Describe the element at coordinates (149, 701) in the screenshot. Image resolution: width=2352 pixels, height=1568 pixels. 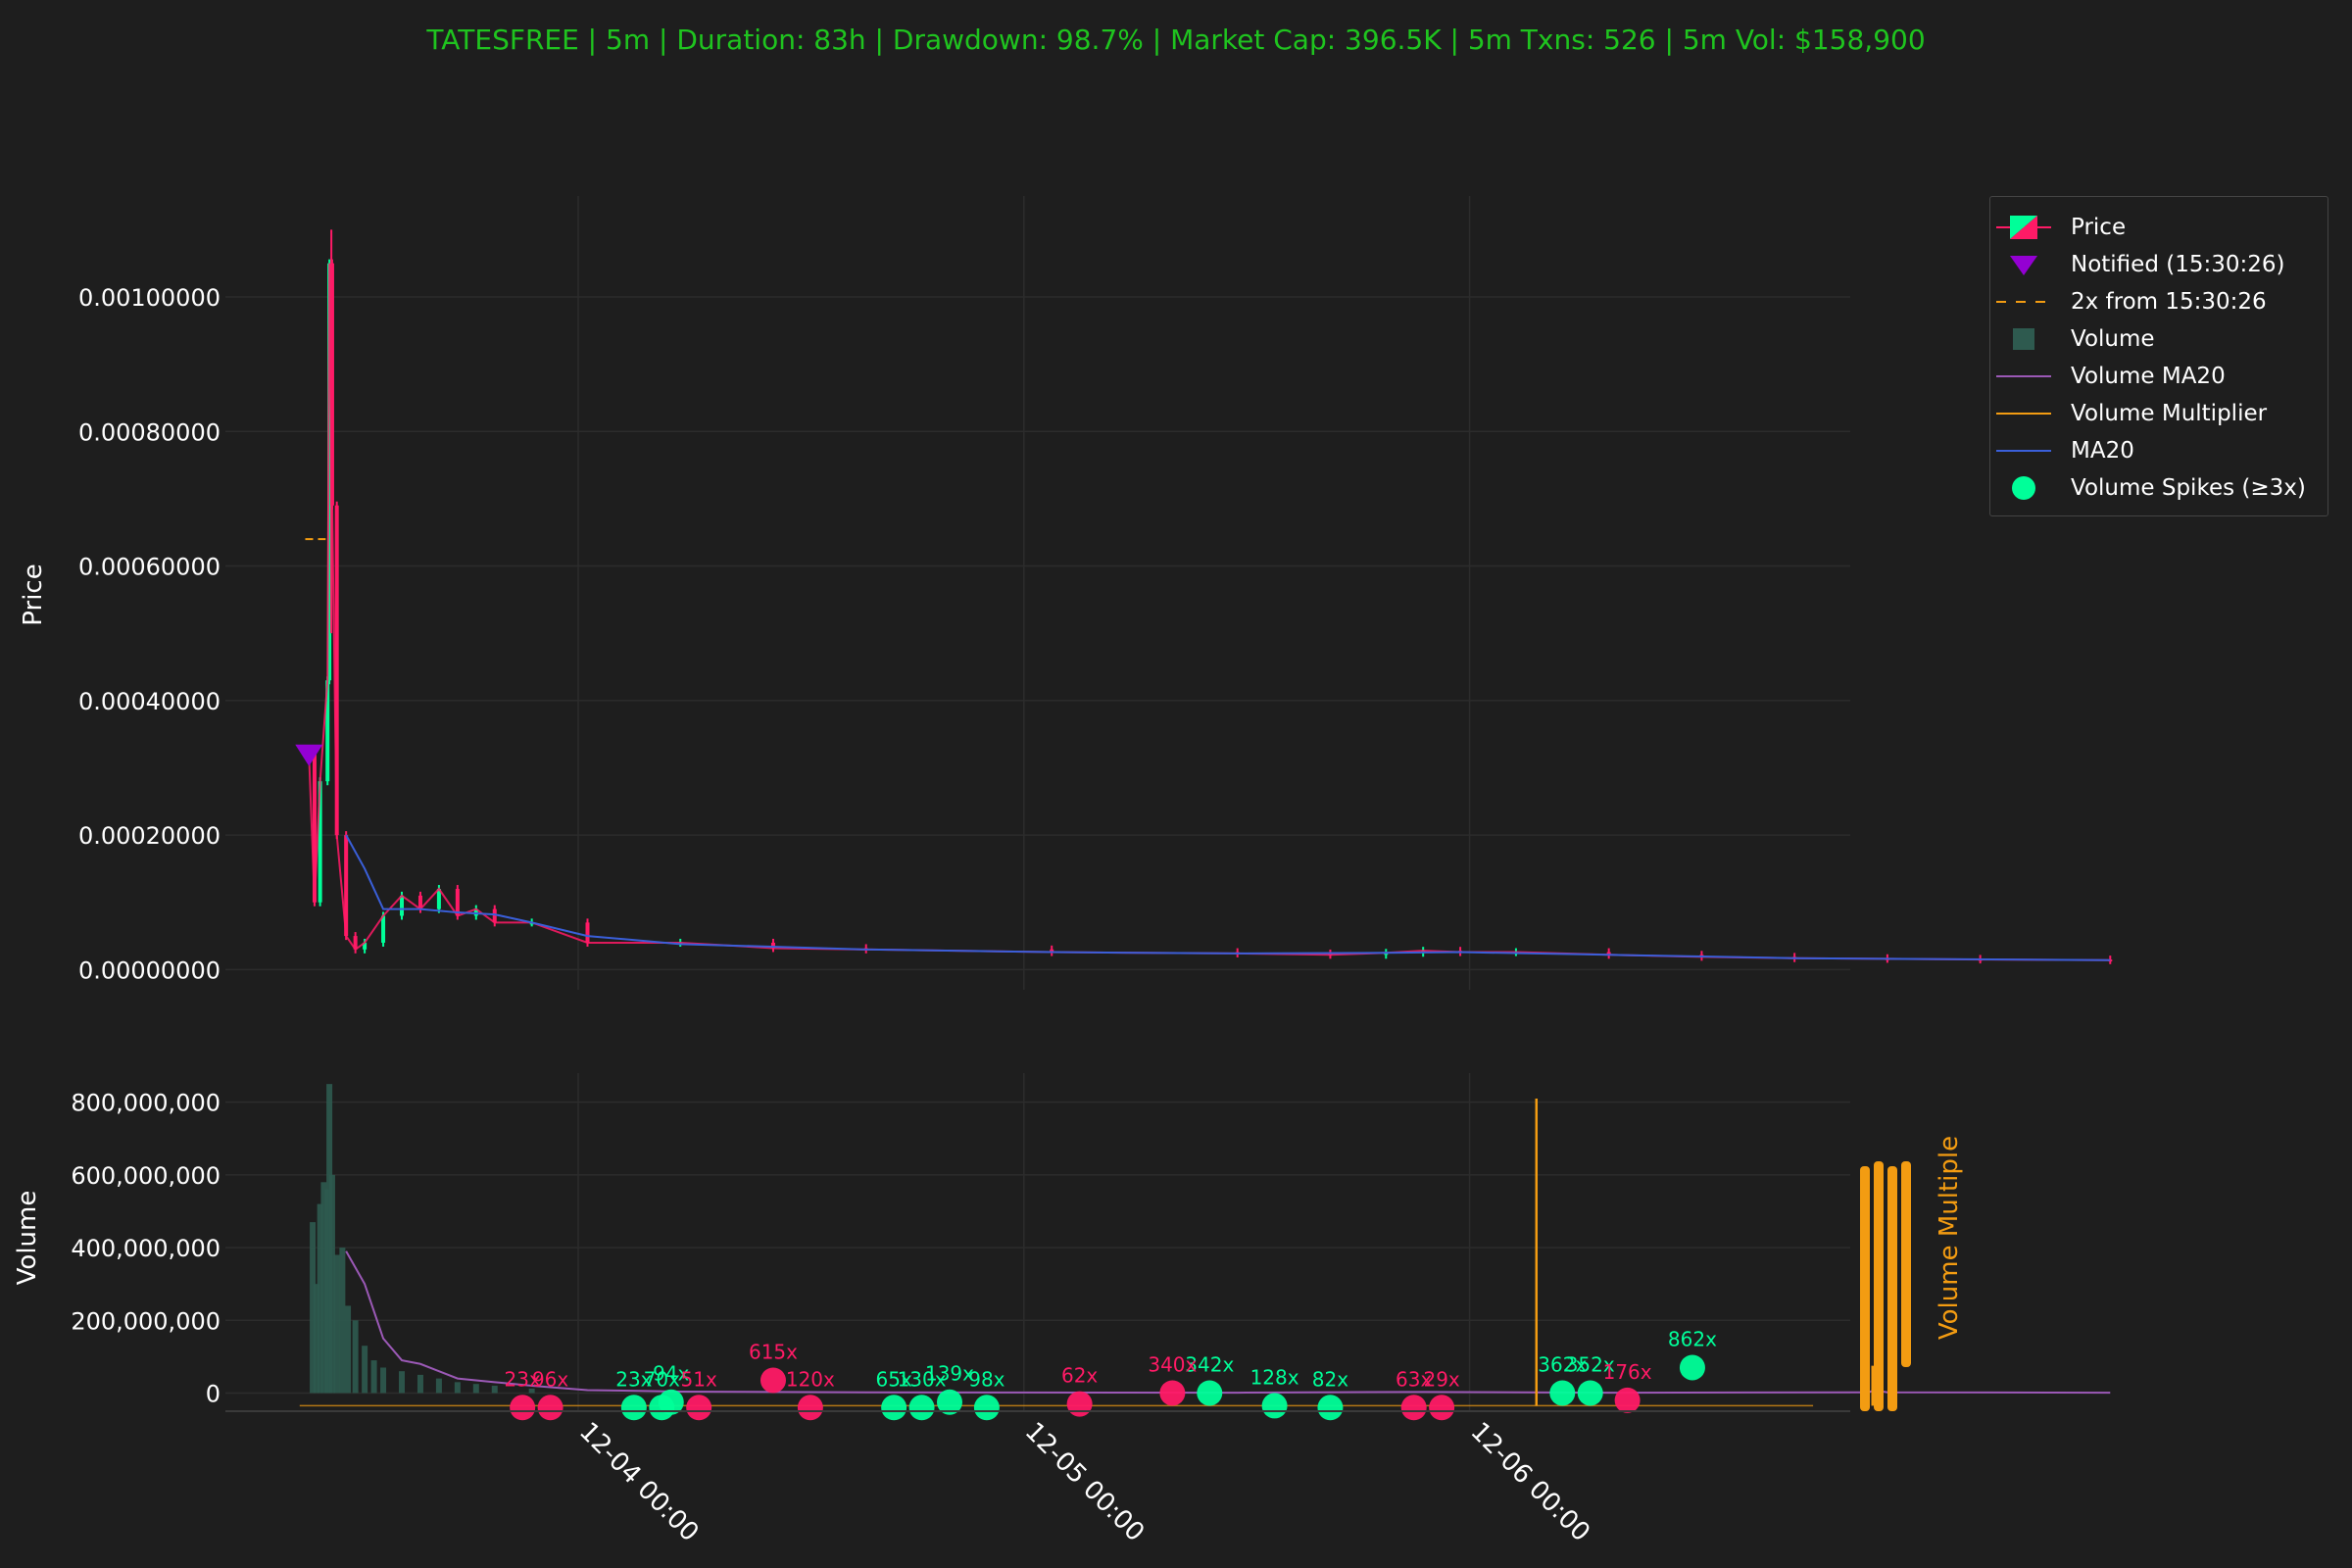
I see `price-tick-label: 0.00040000` at that location.